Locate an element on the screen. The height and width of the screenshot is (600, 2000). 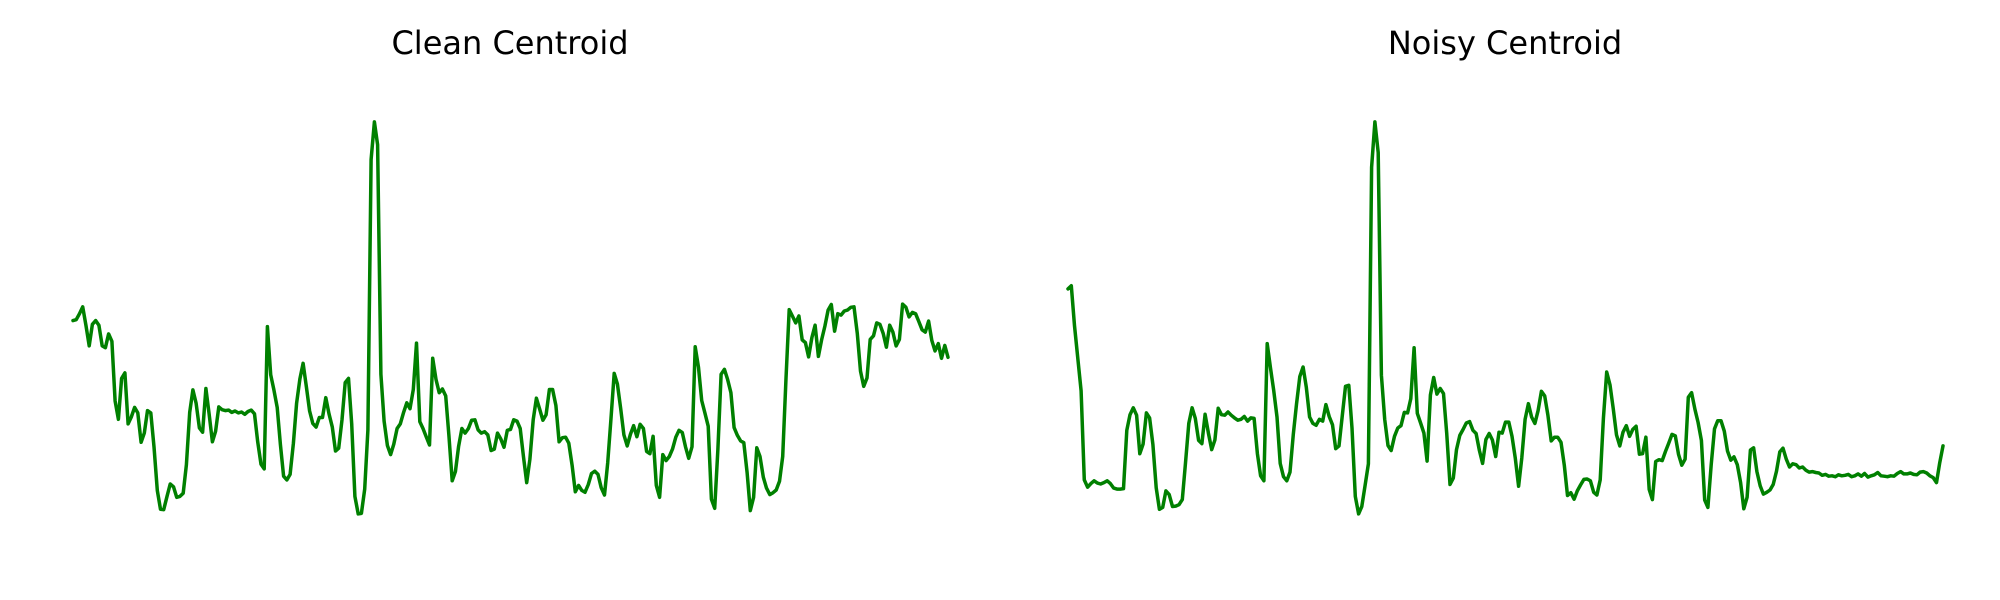
clean-centroid-title: Clean Centroid is located at coordinates (510, 43).